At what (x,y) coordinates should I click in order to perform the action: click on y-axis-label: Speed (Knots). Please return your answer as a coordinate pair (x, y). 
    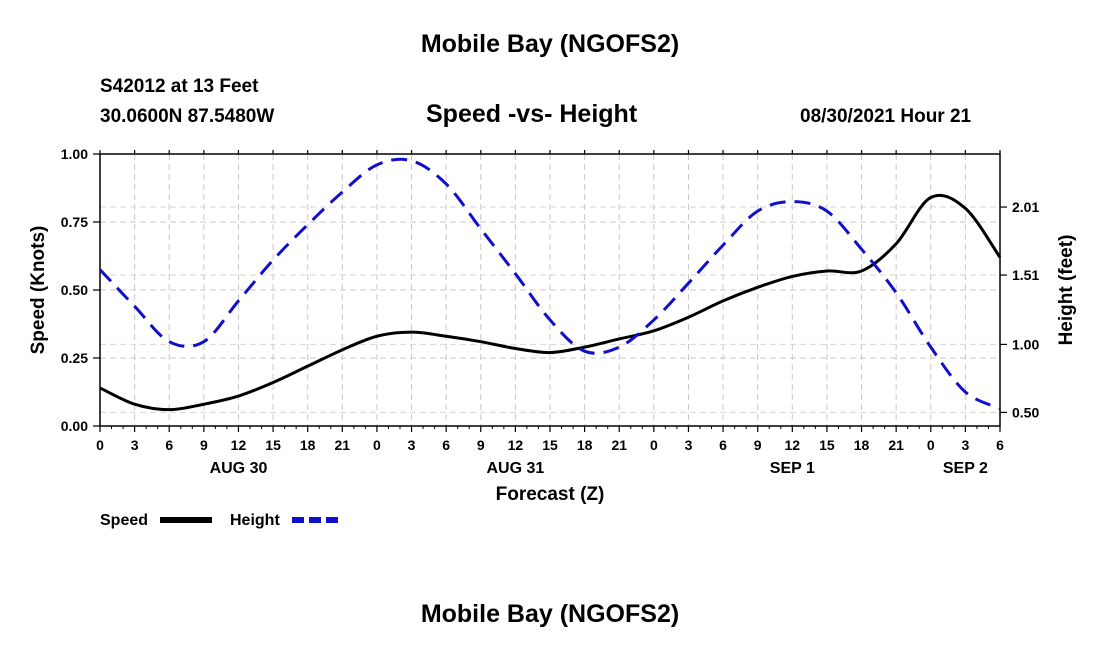
    Looking at the image, I should click on (38, 290).